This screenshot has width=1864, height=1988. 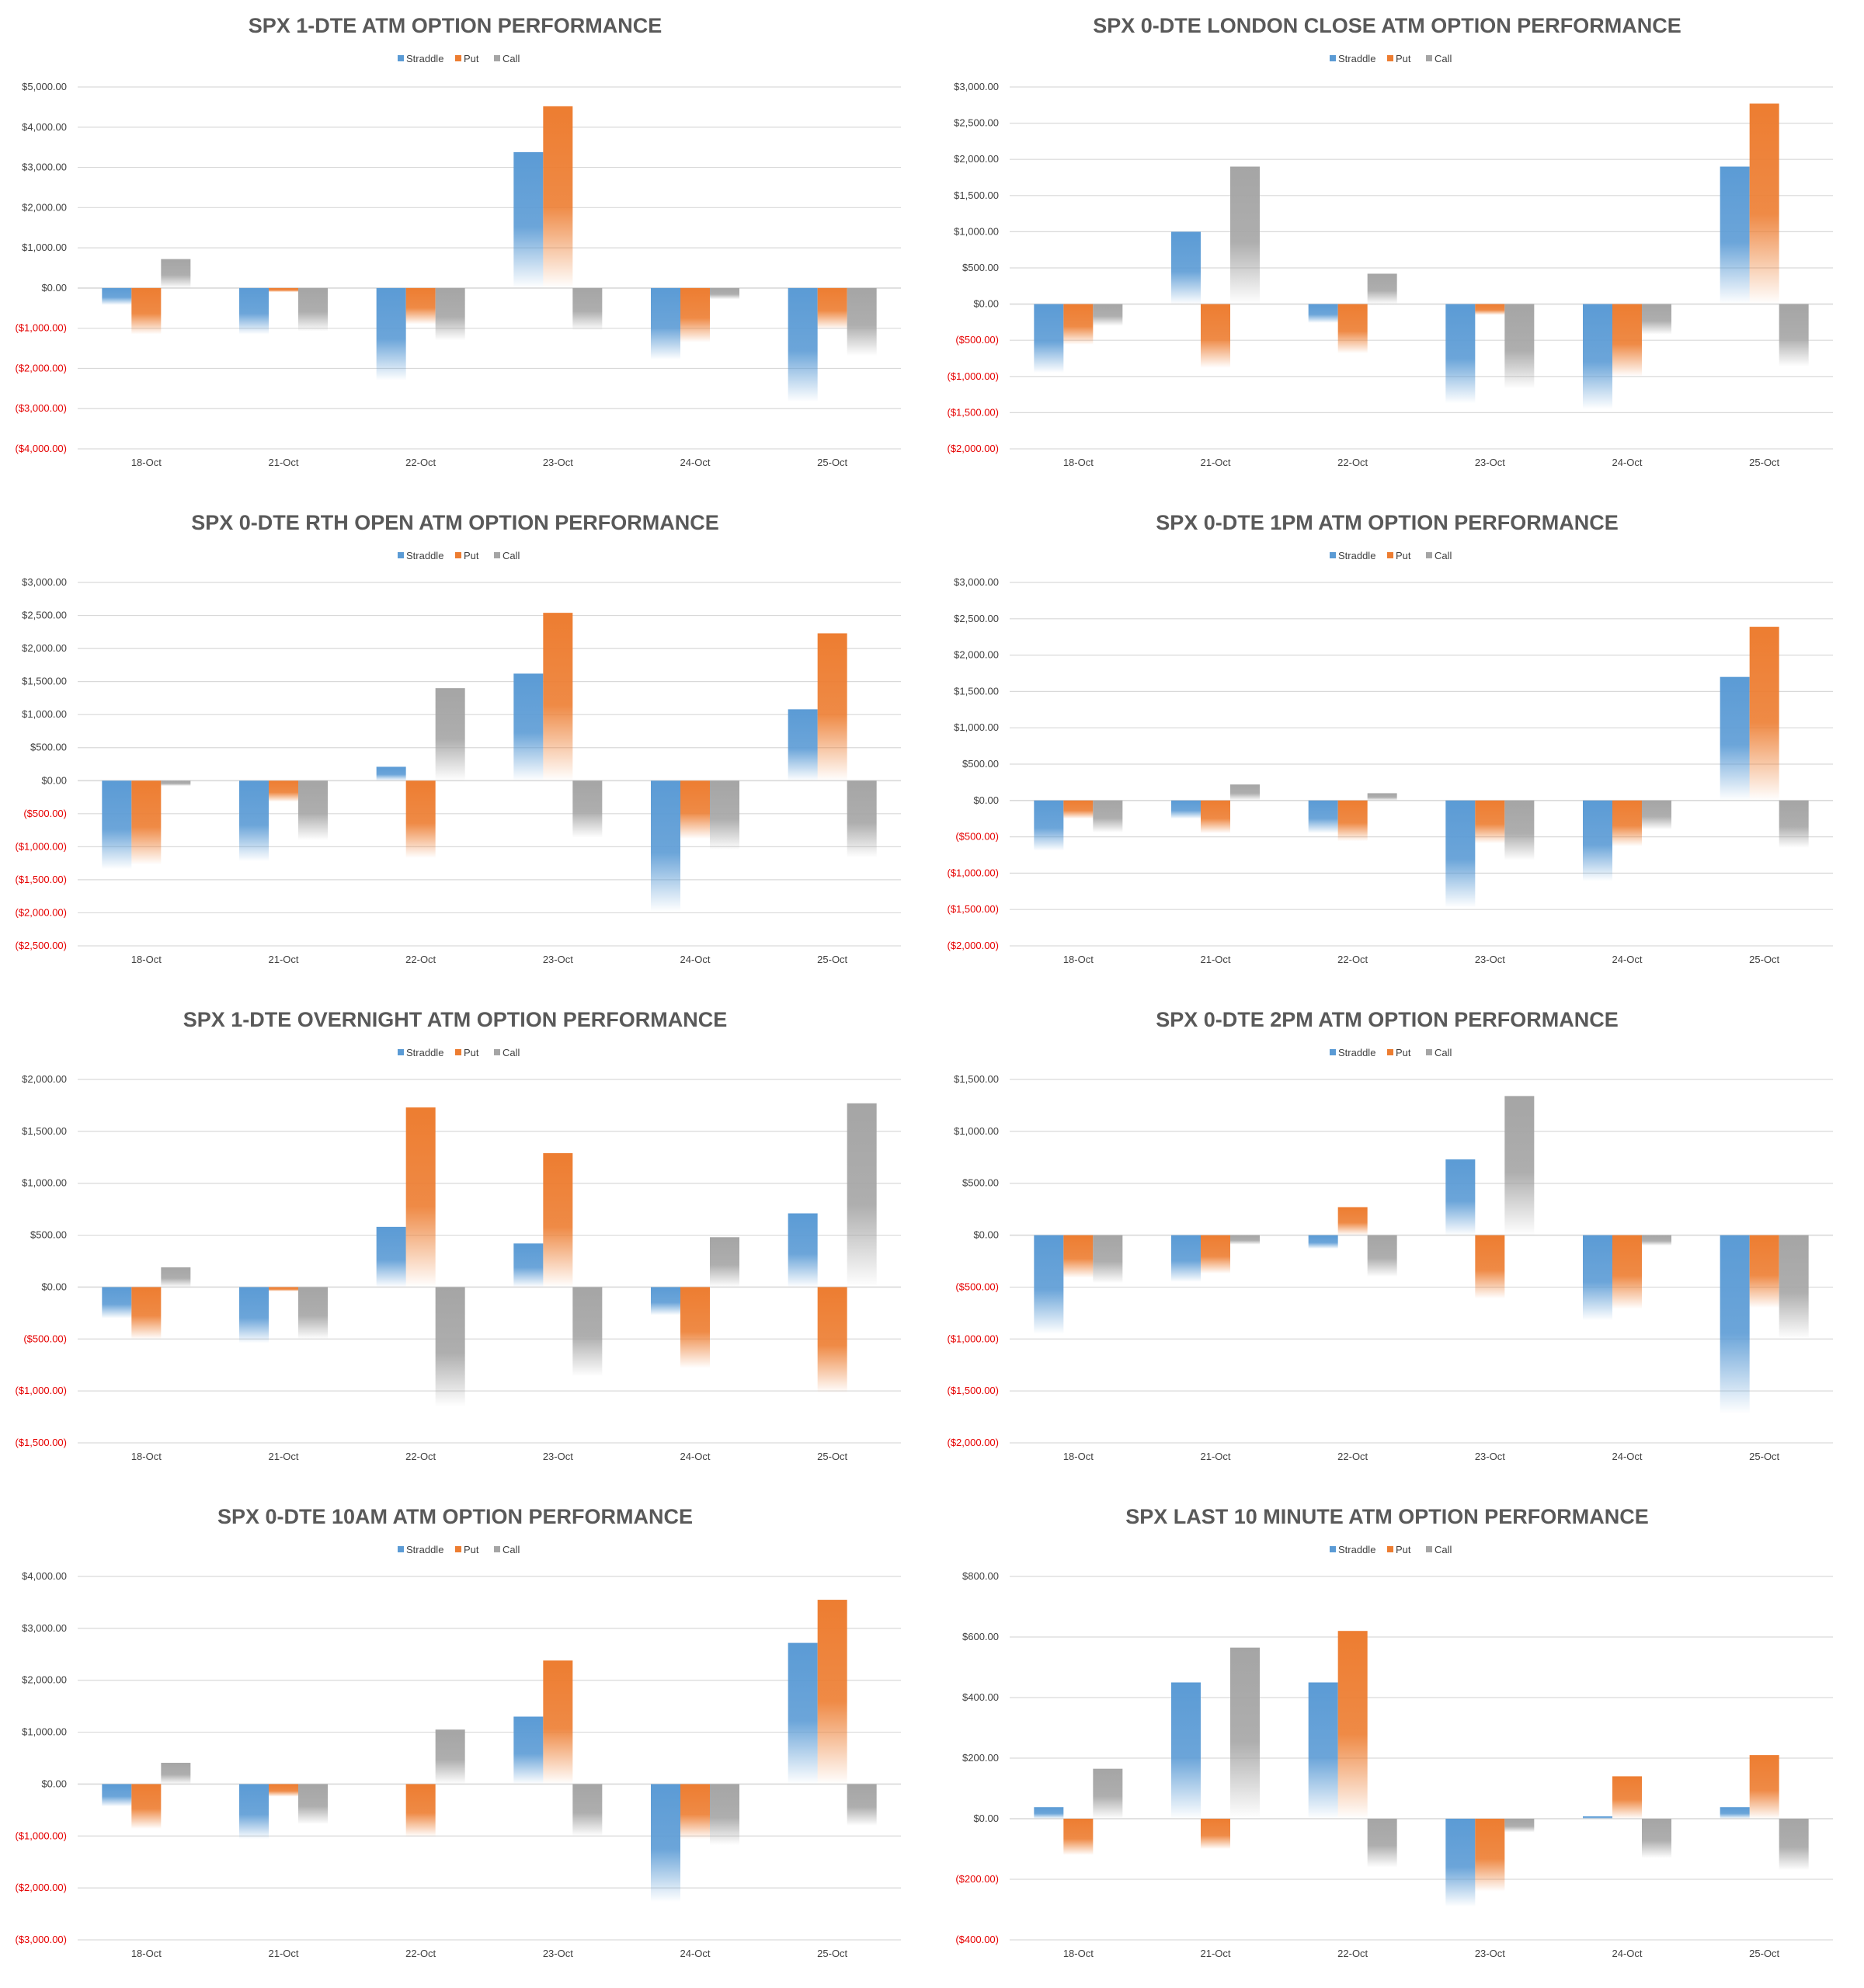 I want to click on bar-call-21-oct, so click(x=1245, y=1733).